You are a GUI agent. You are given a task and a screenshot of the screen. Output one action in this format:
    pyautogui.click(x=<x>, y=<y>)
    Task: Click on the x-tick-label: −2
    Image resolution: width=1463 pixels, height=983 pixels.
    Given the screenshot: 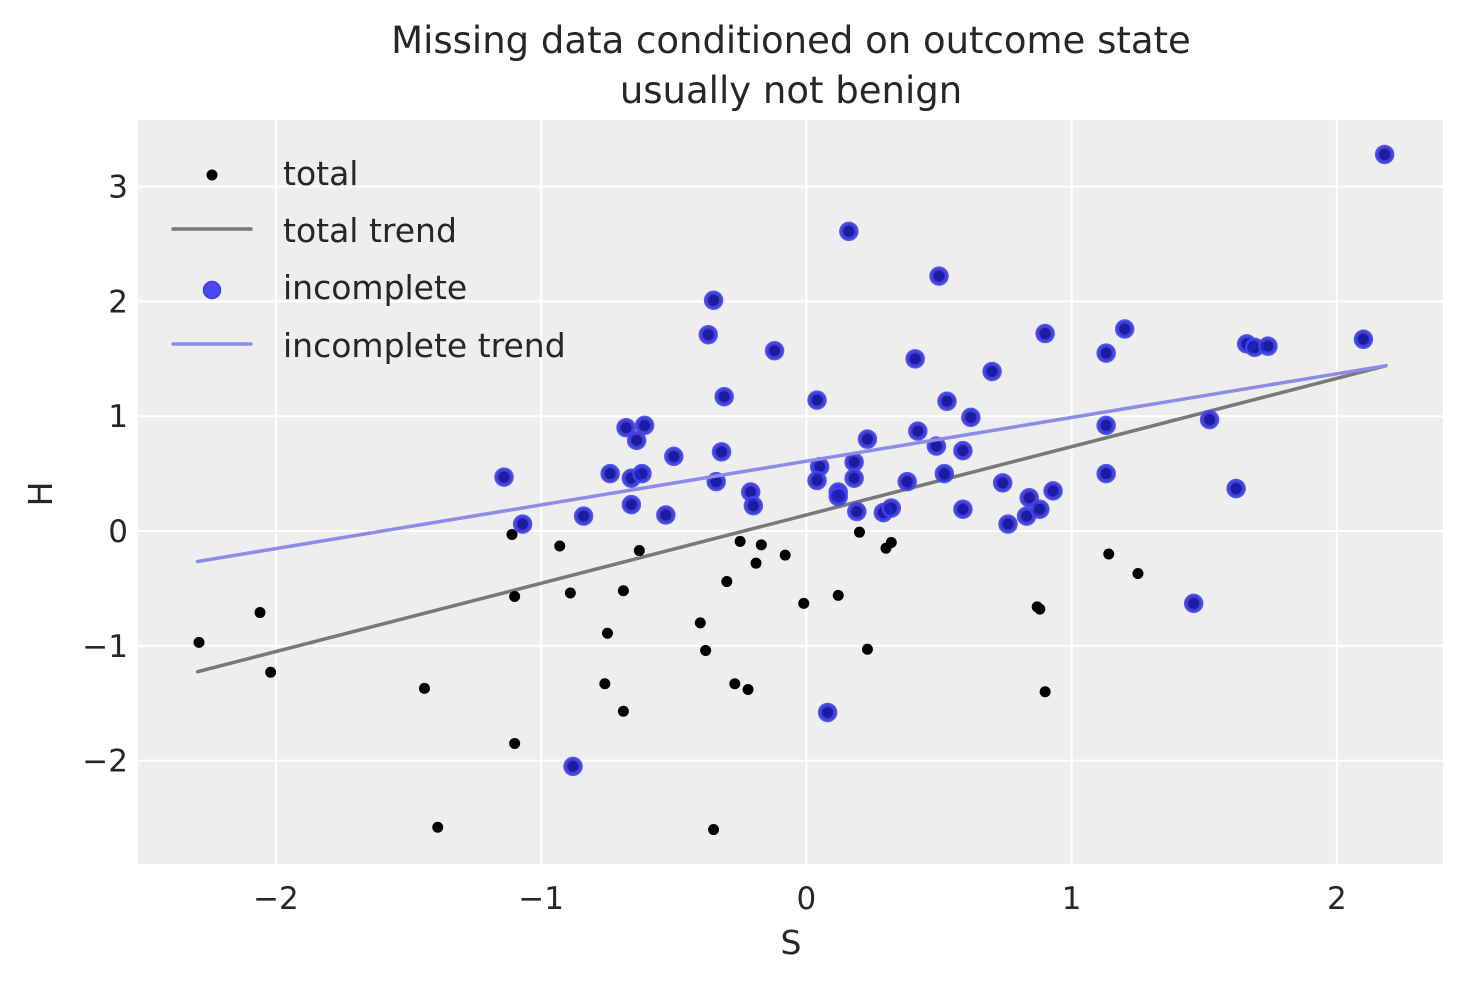 What is the action you would take?
    pyautogui.click(x=276, y=899)
    